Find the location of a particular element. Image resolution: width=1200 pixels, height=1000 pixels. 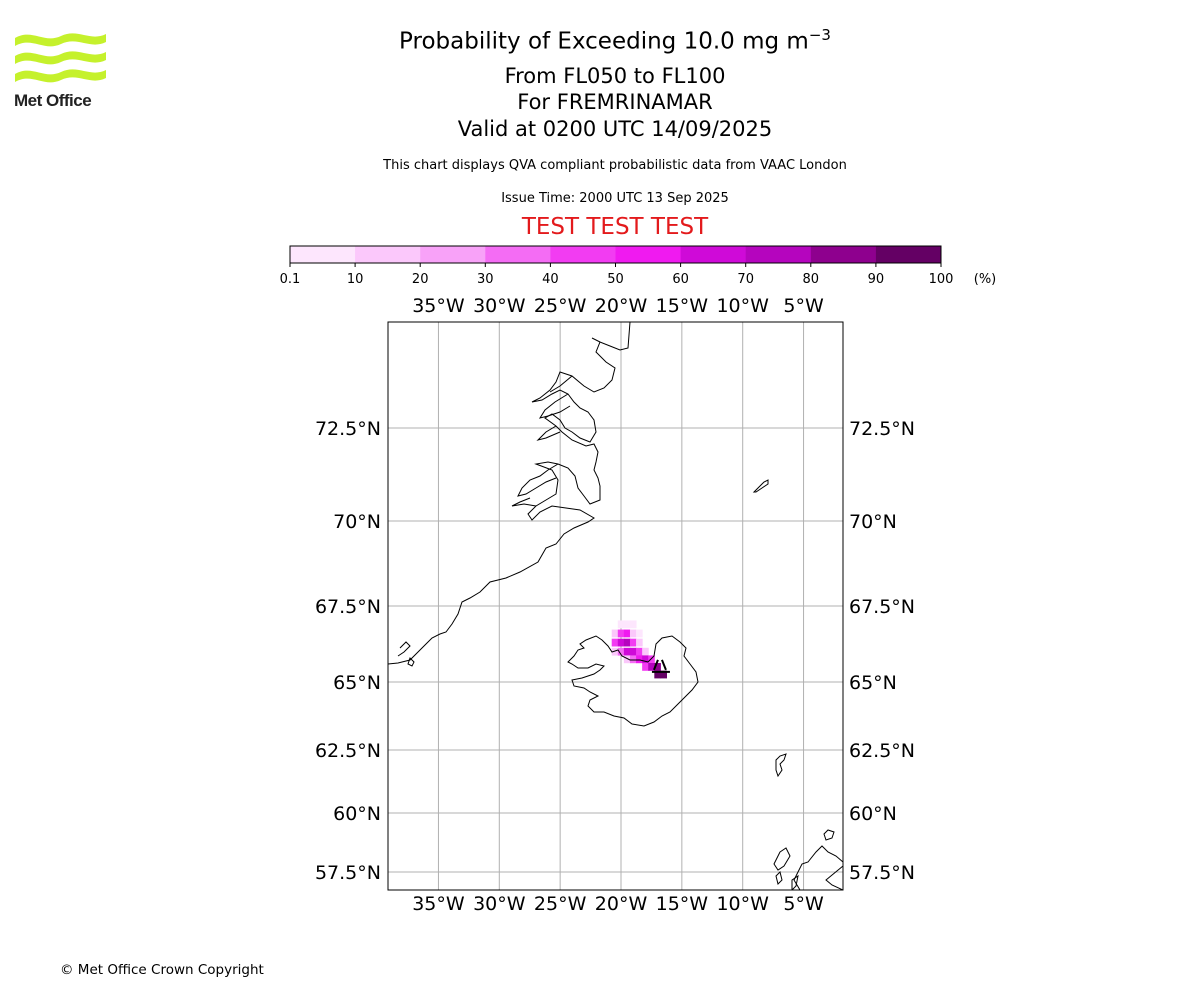

jan-mayen-coastline is located at coordinates (760, 486).